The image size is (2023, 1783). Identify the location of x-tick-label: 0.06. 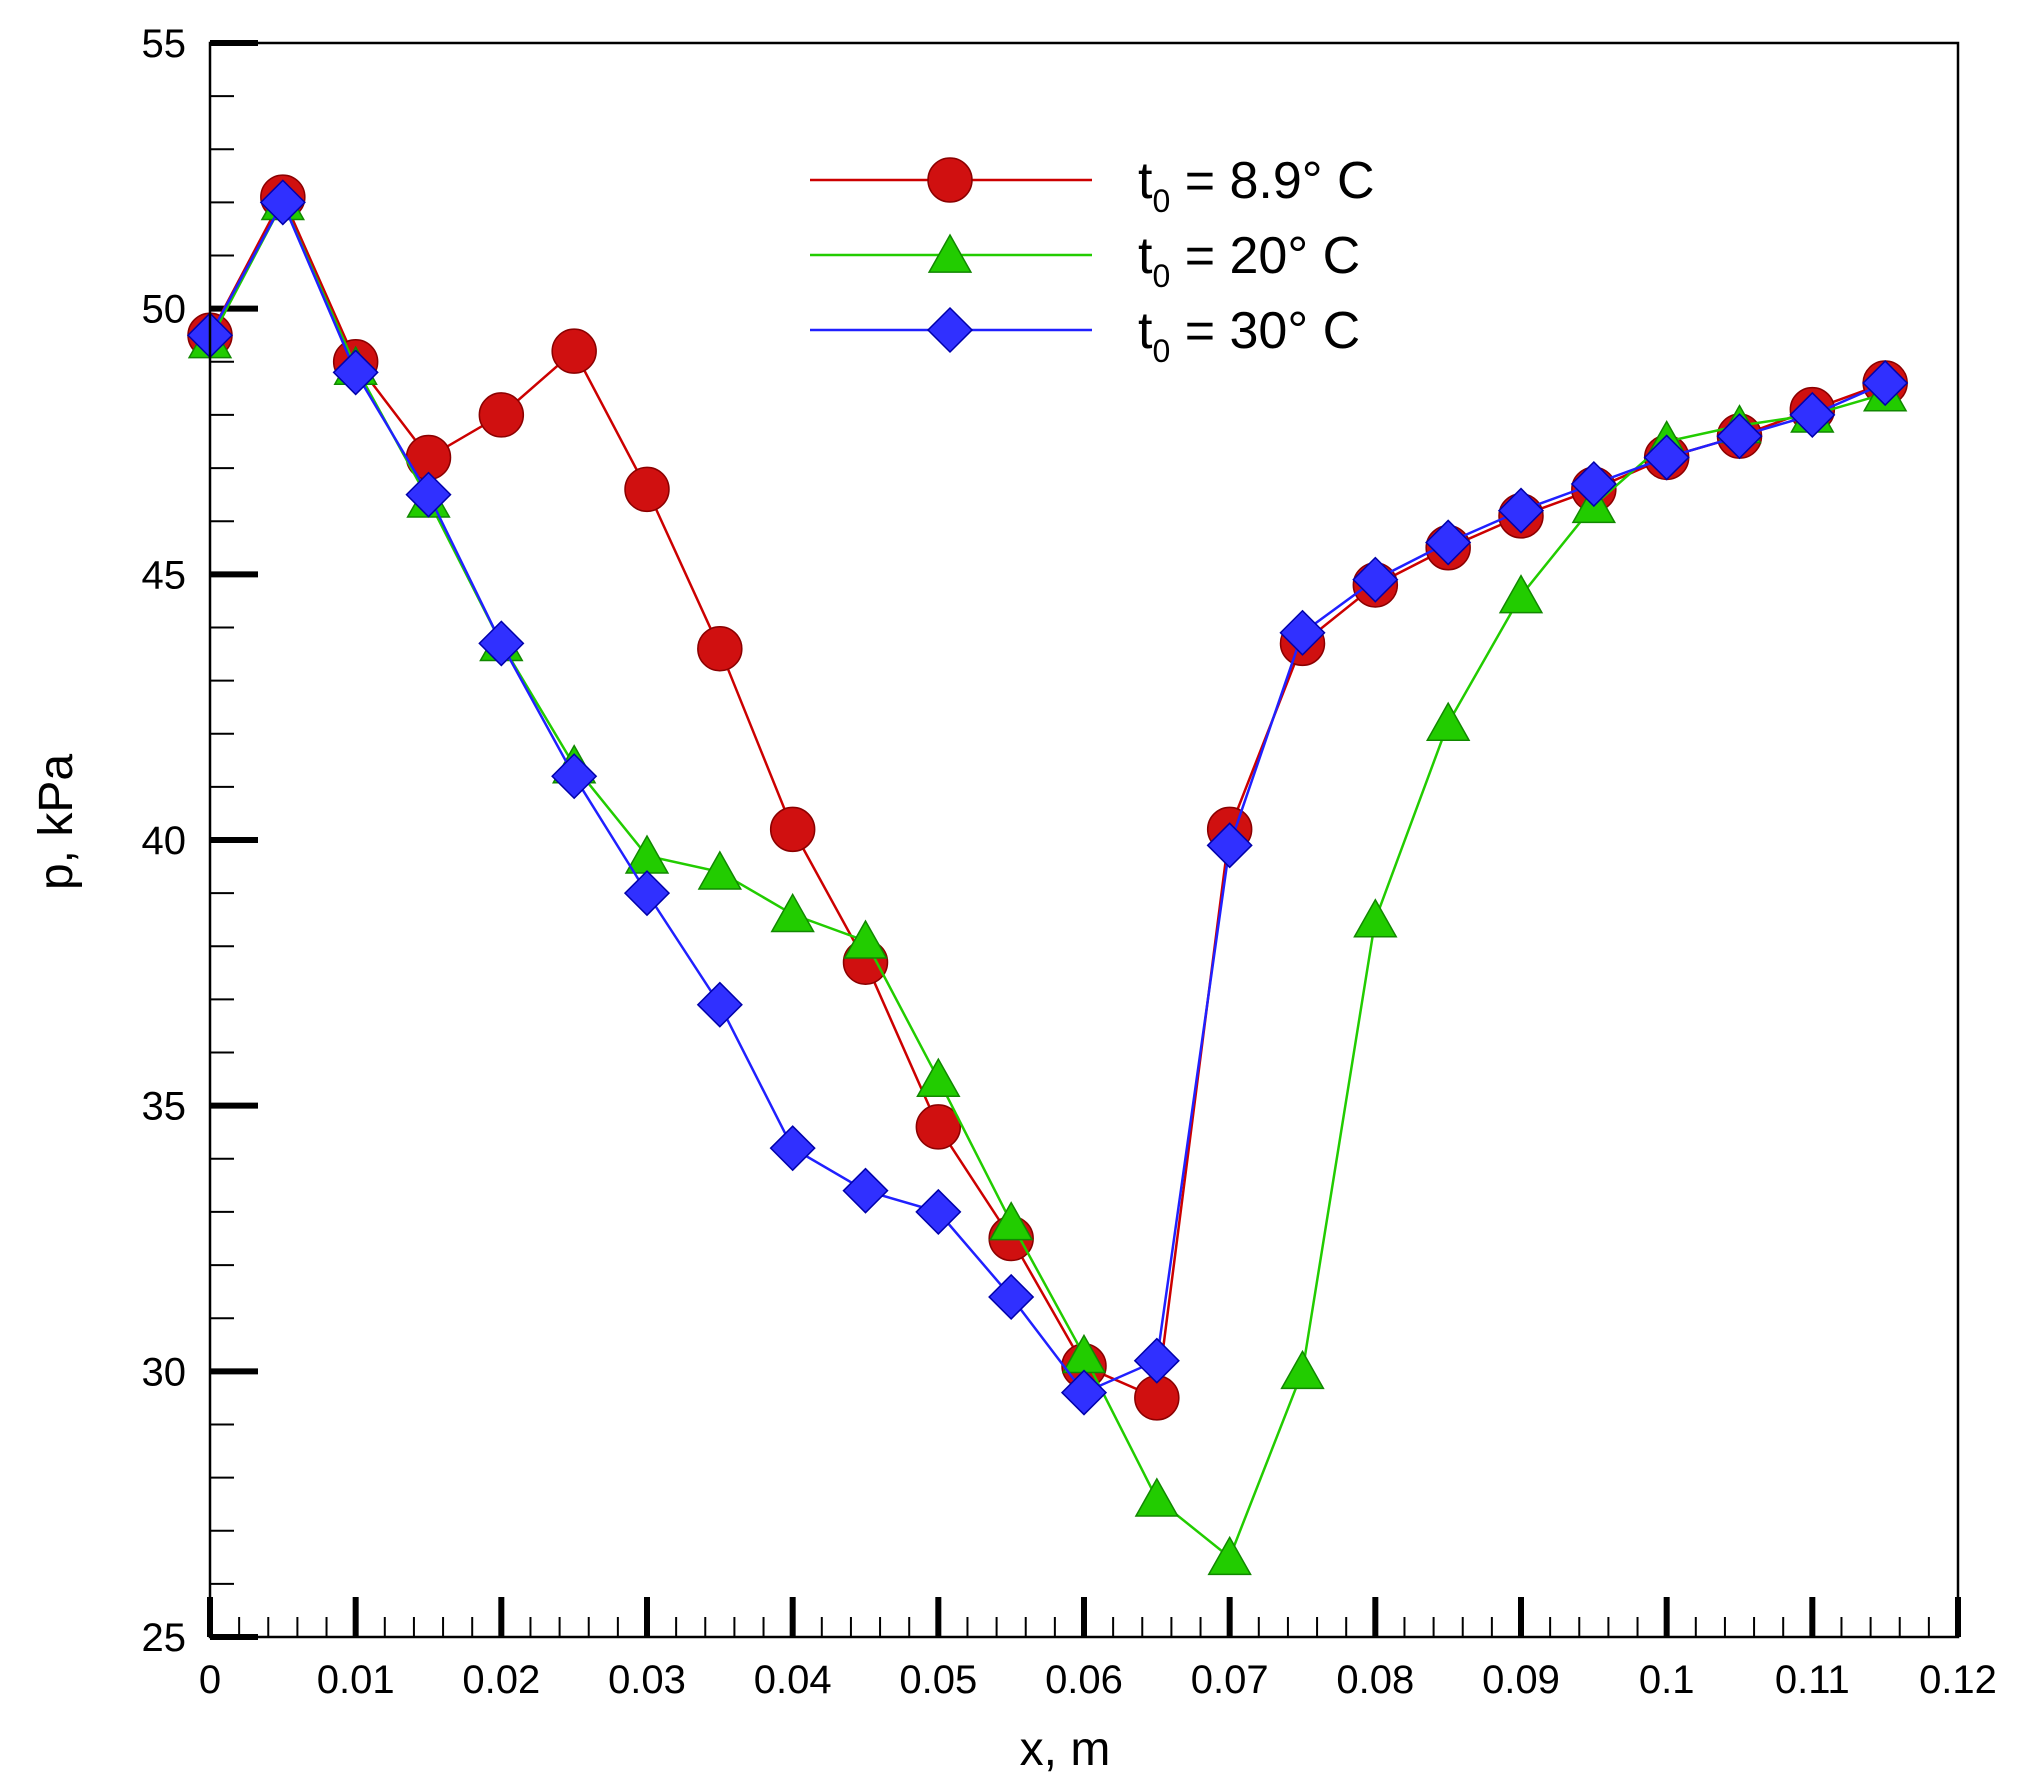
(1084, 1680).